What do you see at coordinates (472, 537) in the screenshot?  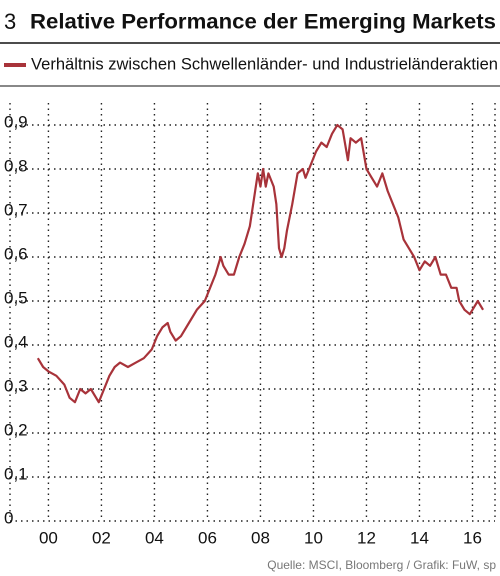 I see `x-tick-label: 16` at bounding box center [472, 537].